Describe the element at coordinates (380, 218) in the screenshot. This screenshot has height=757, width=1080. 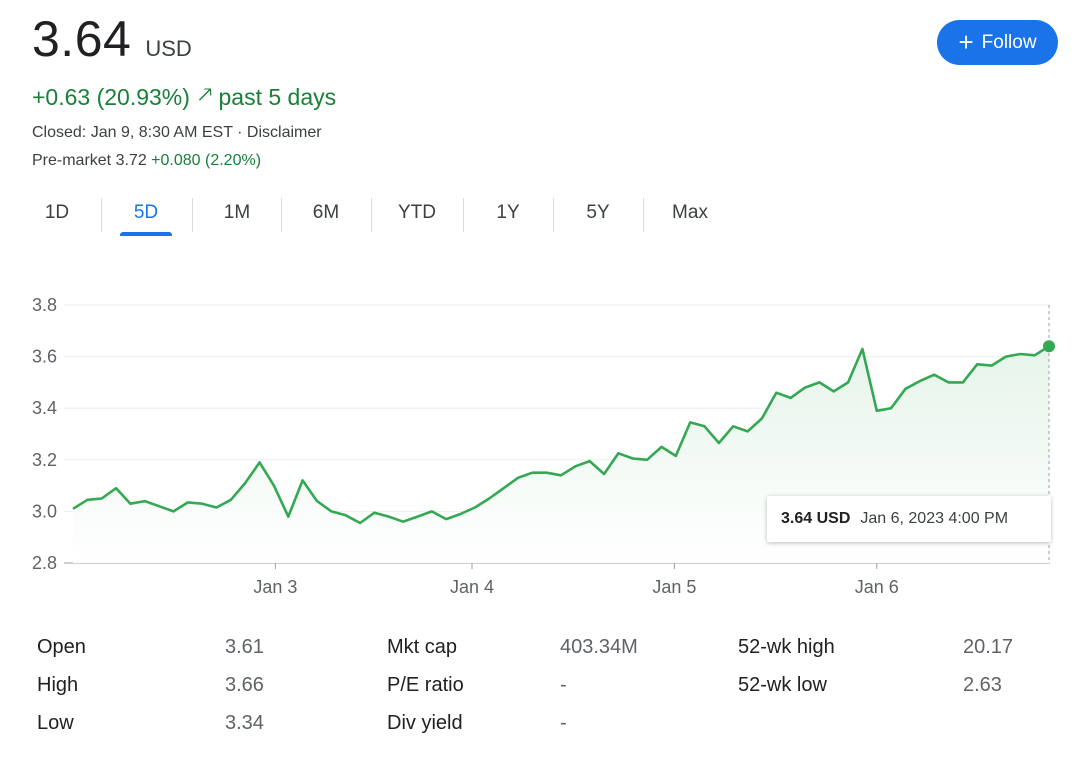
I see `range-tabs: 1D 5D 1M 6M YTD 1Y 5Y Max` at that location.